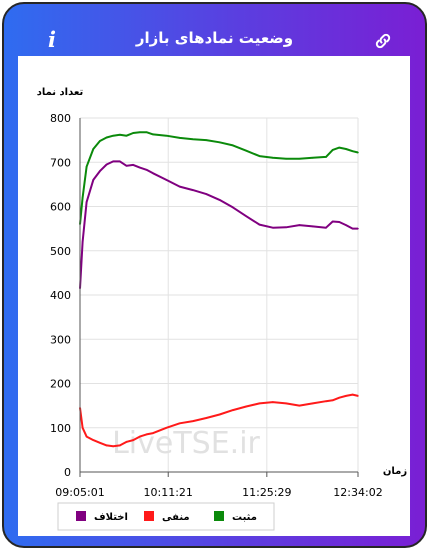  I want to click on y-tick-label: 600, so click(60, 207).